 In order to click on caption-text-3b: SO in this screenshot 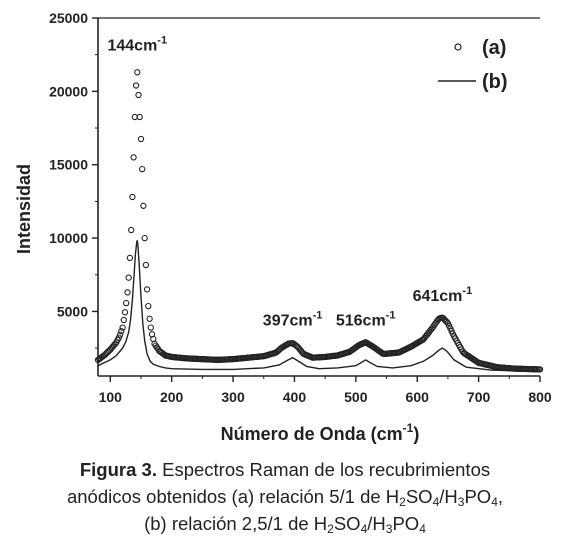, I will do `click(347, 523)`.